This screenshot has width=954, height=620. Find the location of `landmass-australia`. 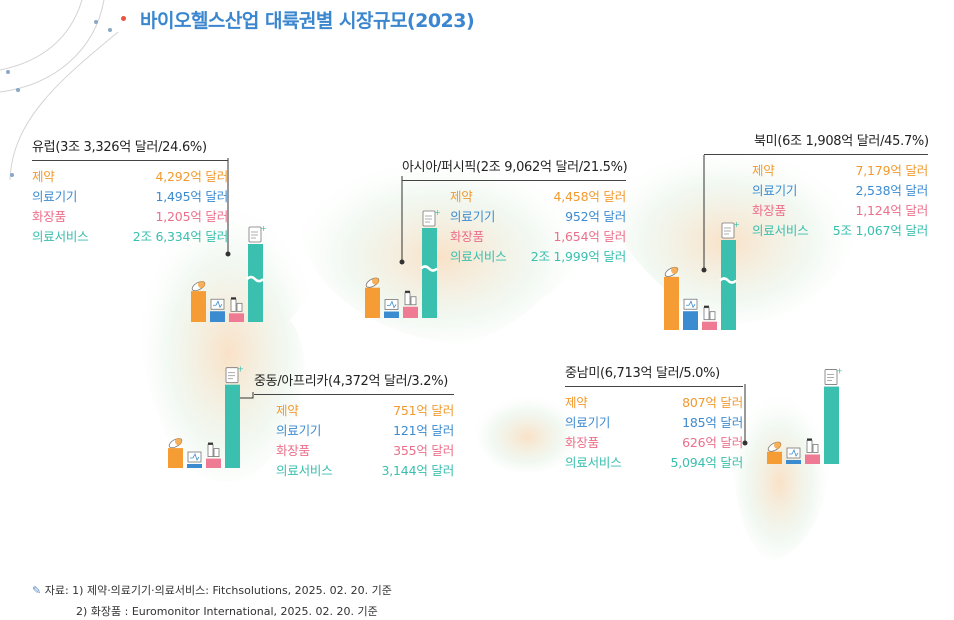

landmass-australia is located at coordinates (527, 433).